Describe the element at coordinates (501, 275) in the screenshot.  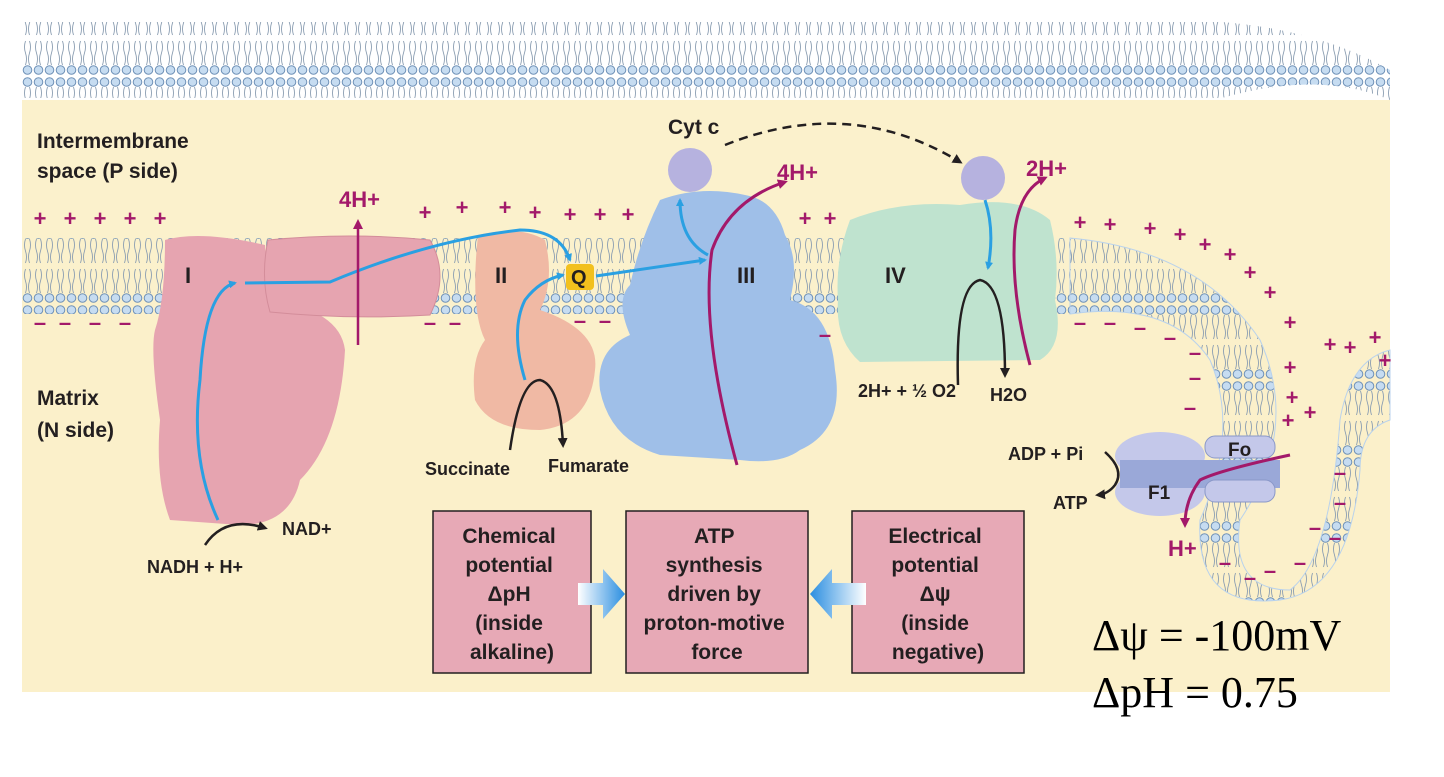
I see `complex-II-label: II` at that location.